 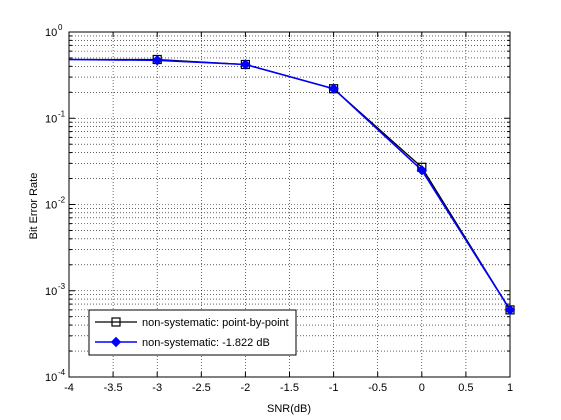 I want to click on x-tick-label: -3, so click(x=157, y=388).